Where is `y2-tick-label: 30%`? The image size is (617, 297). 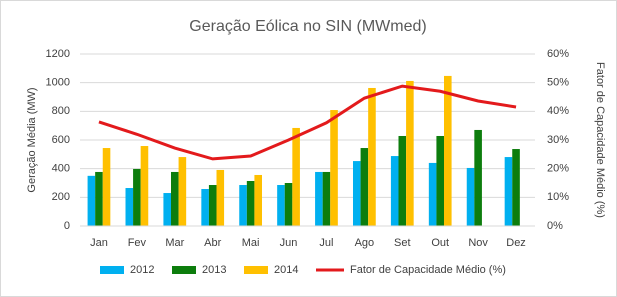 y2-tick-label: 30% is located at coordinates (558, 140).